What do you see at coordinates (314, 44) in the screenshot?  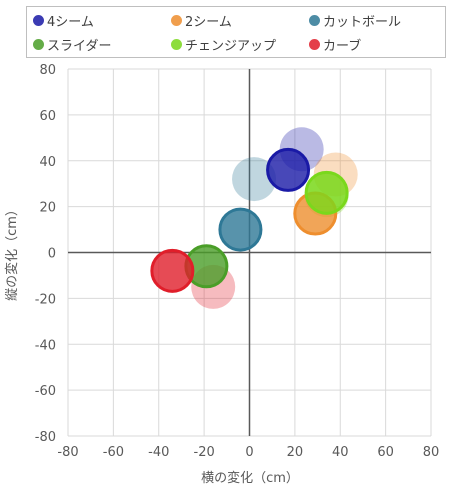 I see `legend-swatch-curve` at bounding box center [314, 44].